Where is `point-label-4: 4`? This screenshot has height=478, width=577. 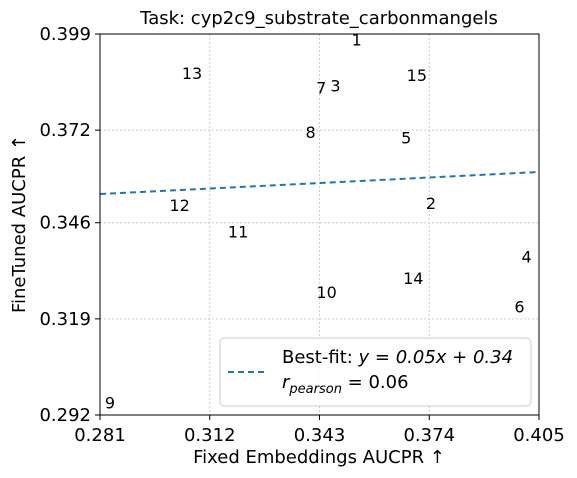
point-label-4: 4 is located at coordinates (527, 257).